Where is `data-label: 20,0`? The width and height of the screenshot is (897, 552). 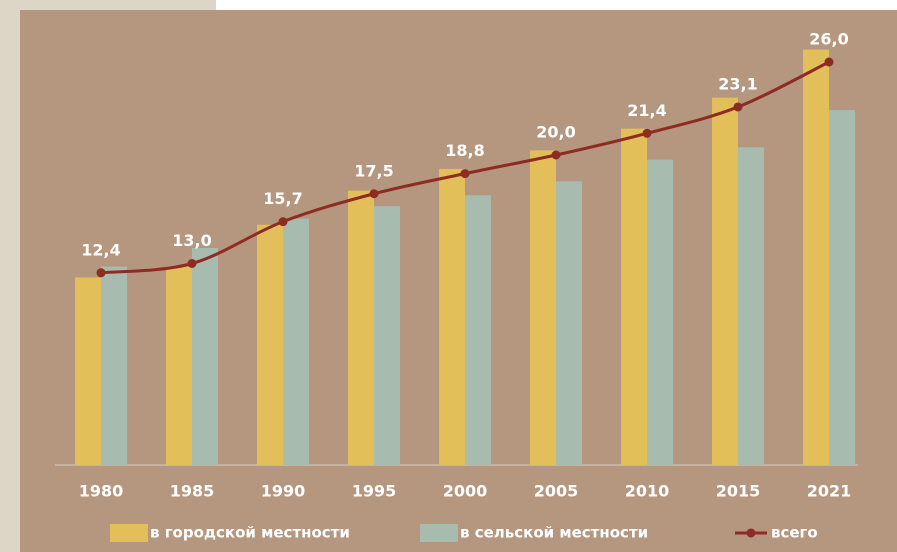
data-label: 20,0 is located at coordinates (555, 132).